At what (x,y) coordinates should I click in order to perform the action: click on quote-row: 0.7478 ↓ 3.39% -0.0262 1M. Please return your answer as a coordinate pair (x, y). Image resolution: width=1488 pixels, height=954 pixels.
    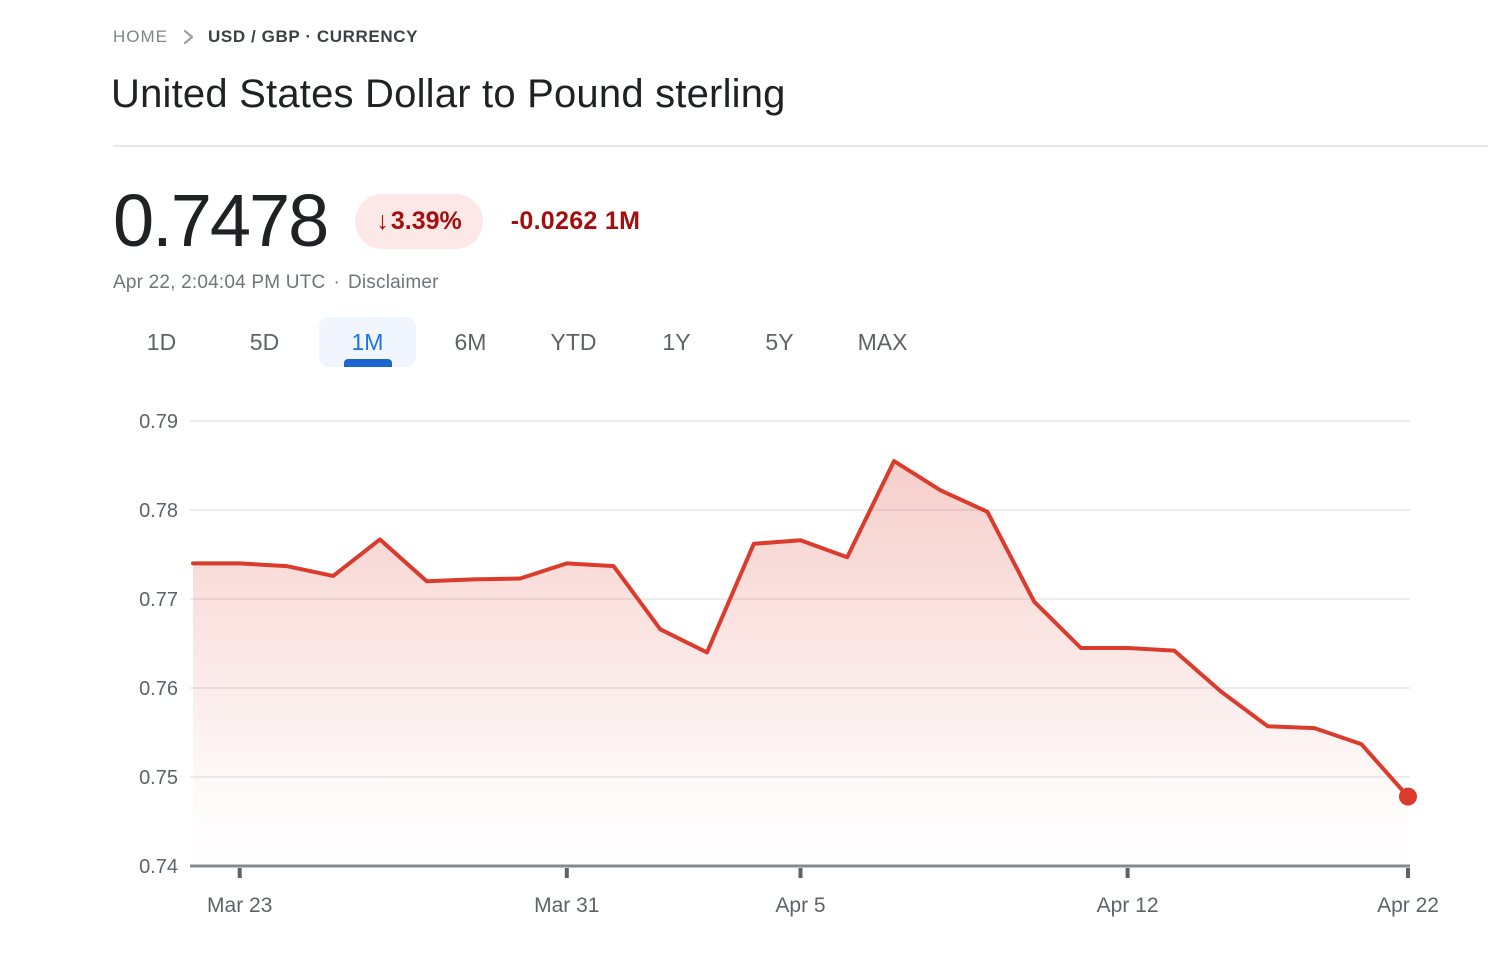
    Looking at the image, I should click on (376, 221).